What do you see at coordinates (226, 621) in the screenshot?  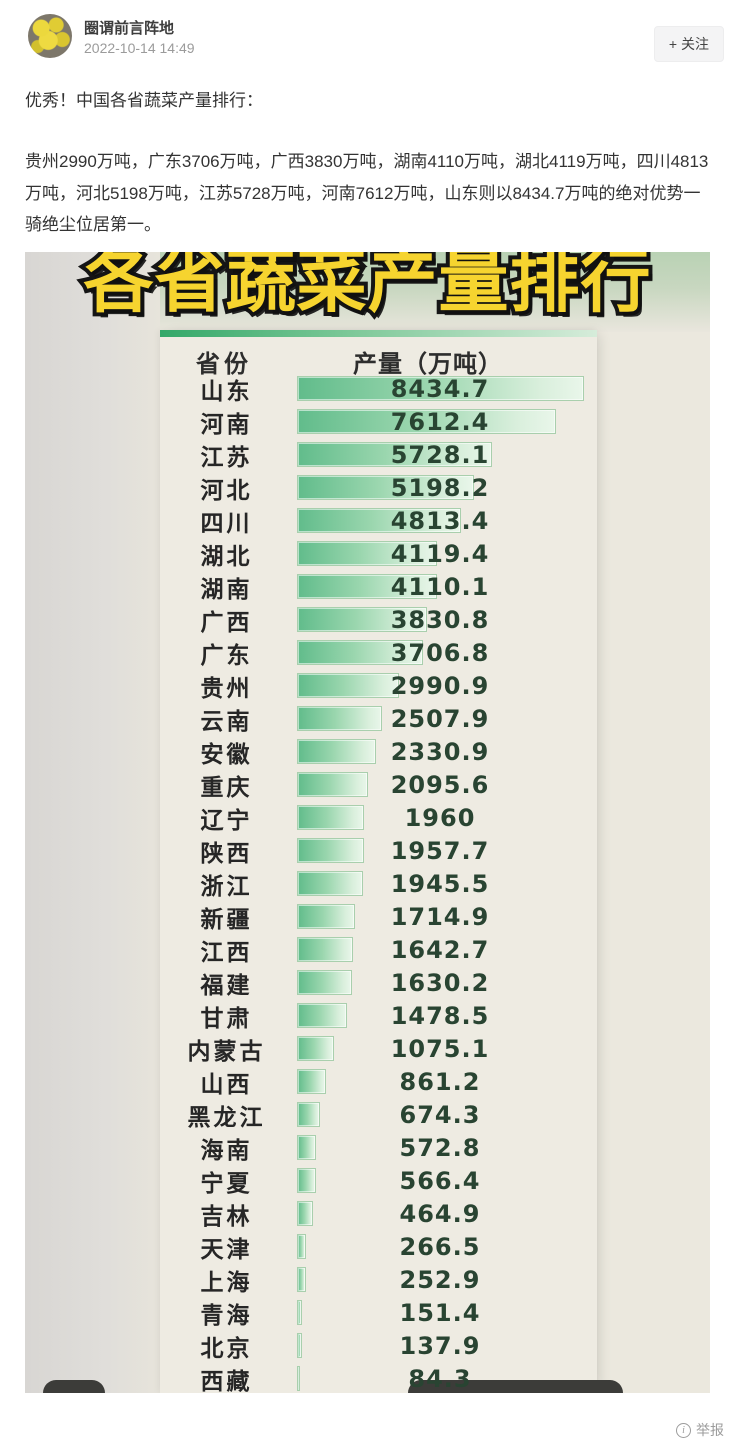 I see `province-label: 广西` at bounding box center [226, 621].